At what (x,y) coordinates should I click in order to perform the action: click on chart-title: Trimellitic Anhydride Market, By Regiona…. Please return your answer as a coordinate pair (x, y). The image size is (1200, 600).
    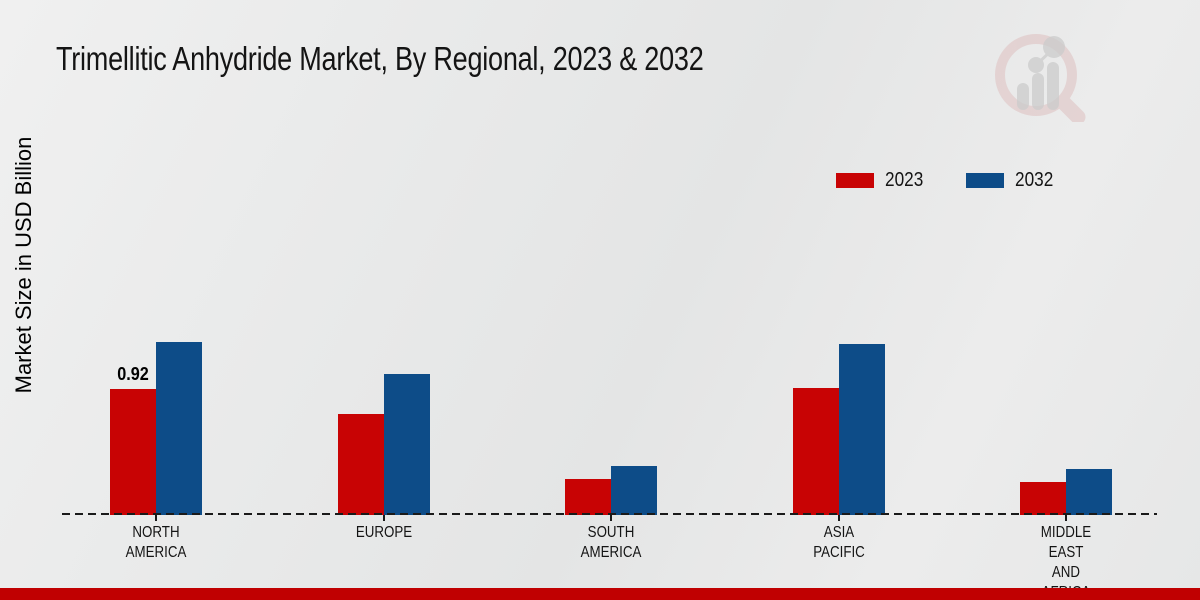
    Looking at the image, I should click on (380, 58).